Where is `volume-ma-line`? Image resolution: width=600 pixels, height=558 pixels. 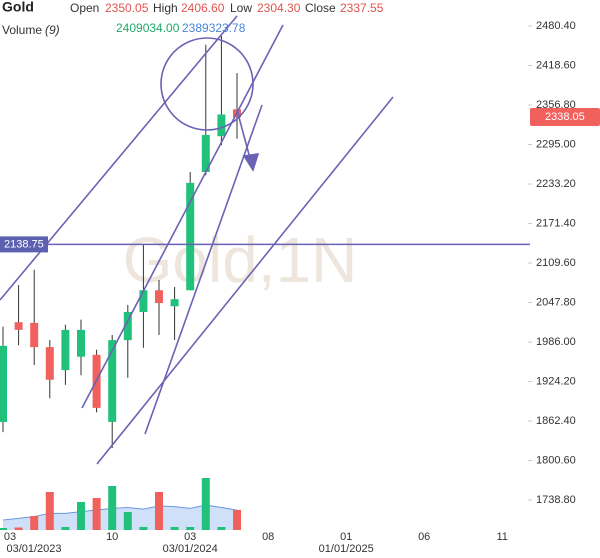 volume-ma-line is located at coordinates (120, 512).